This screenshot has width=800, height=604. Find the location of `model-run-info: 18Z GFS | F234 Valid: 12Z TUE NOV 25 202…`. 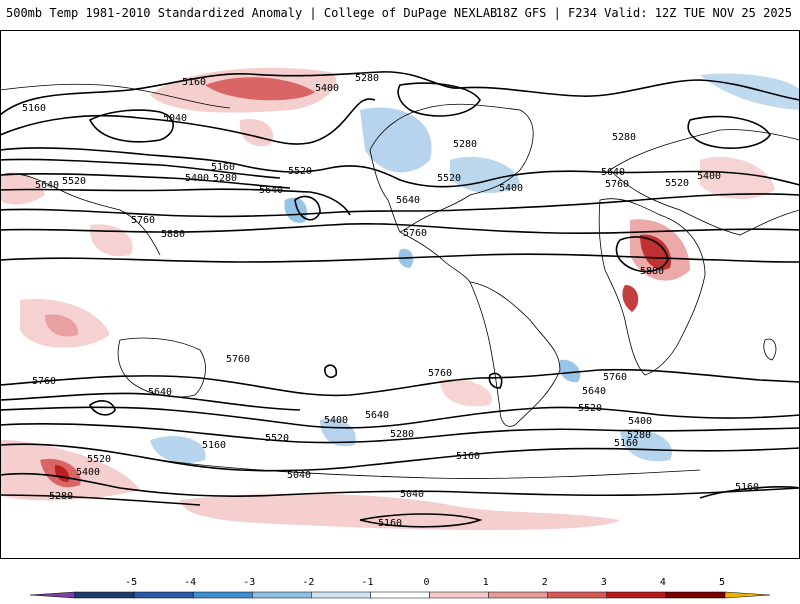

model-run-info: 18Z GFS | F234 Valid: 12Z TUE NOV 25 202… is located at coordinates (643, 13).